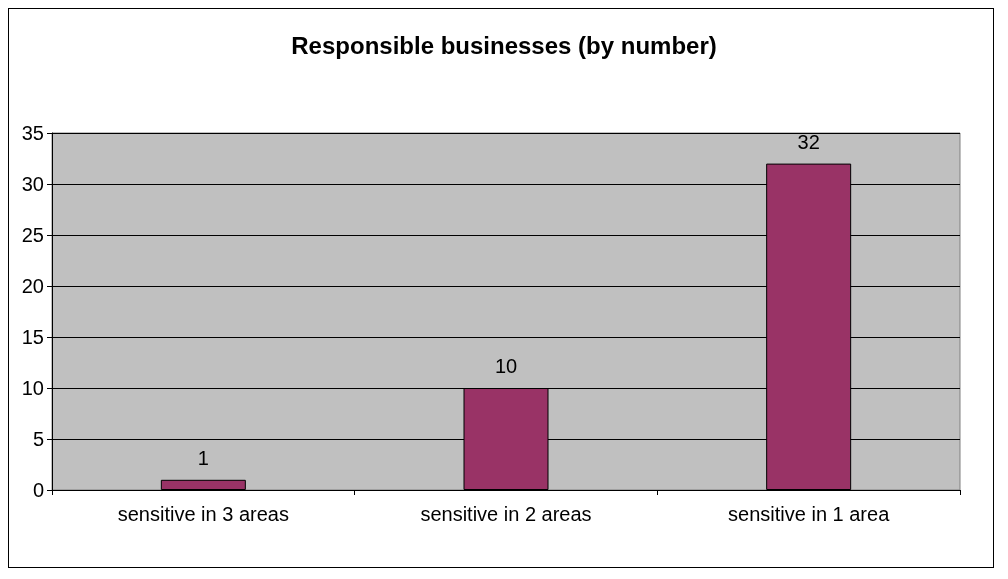  What do you see at coordinates (203, 484) in the screenshot?
I see `bar` at bounding box center [203, 484].